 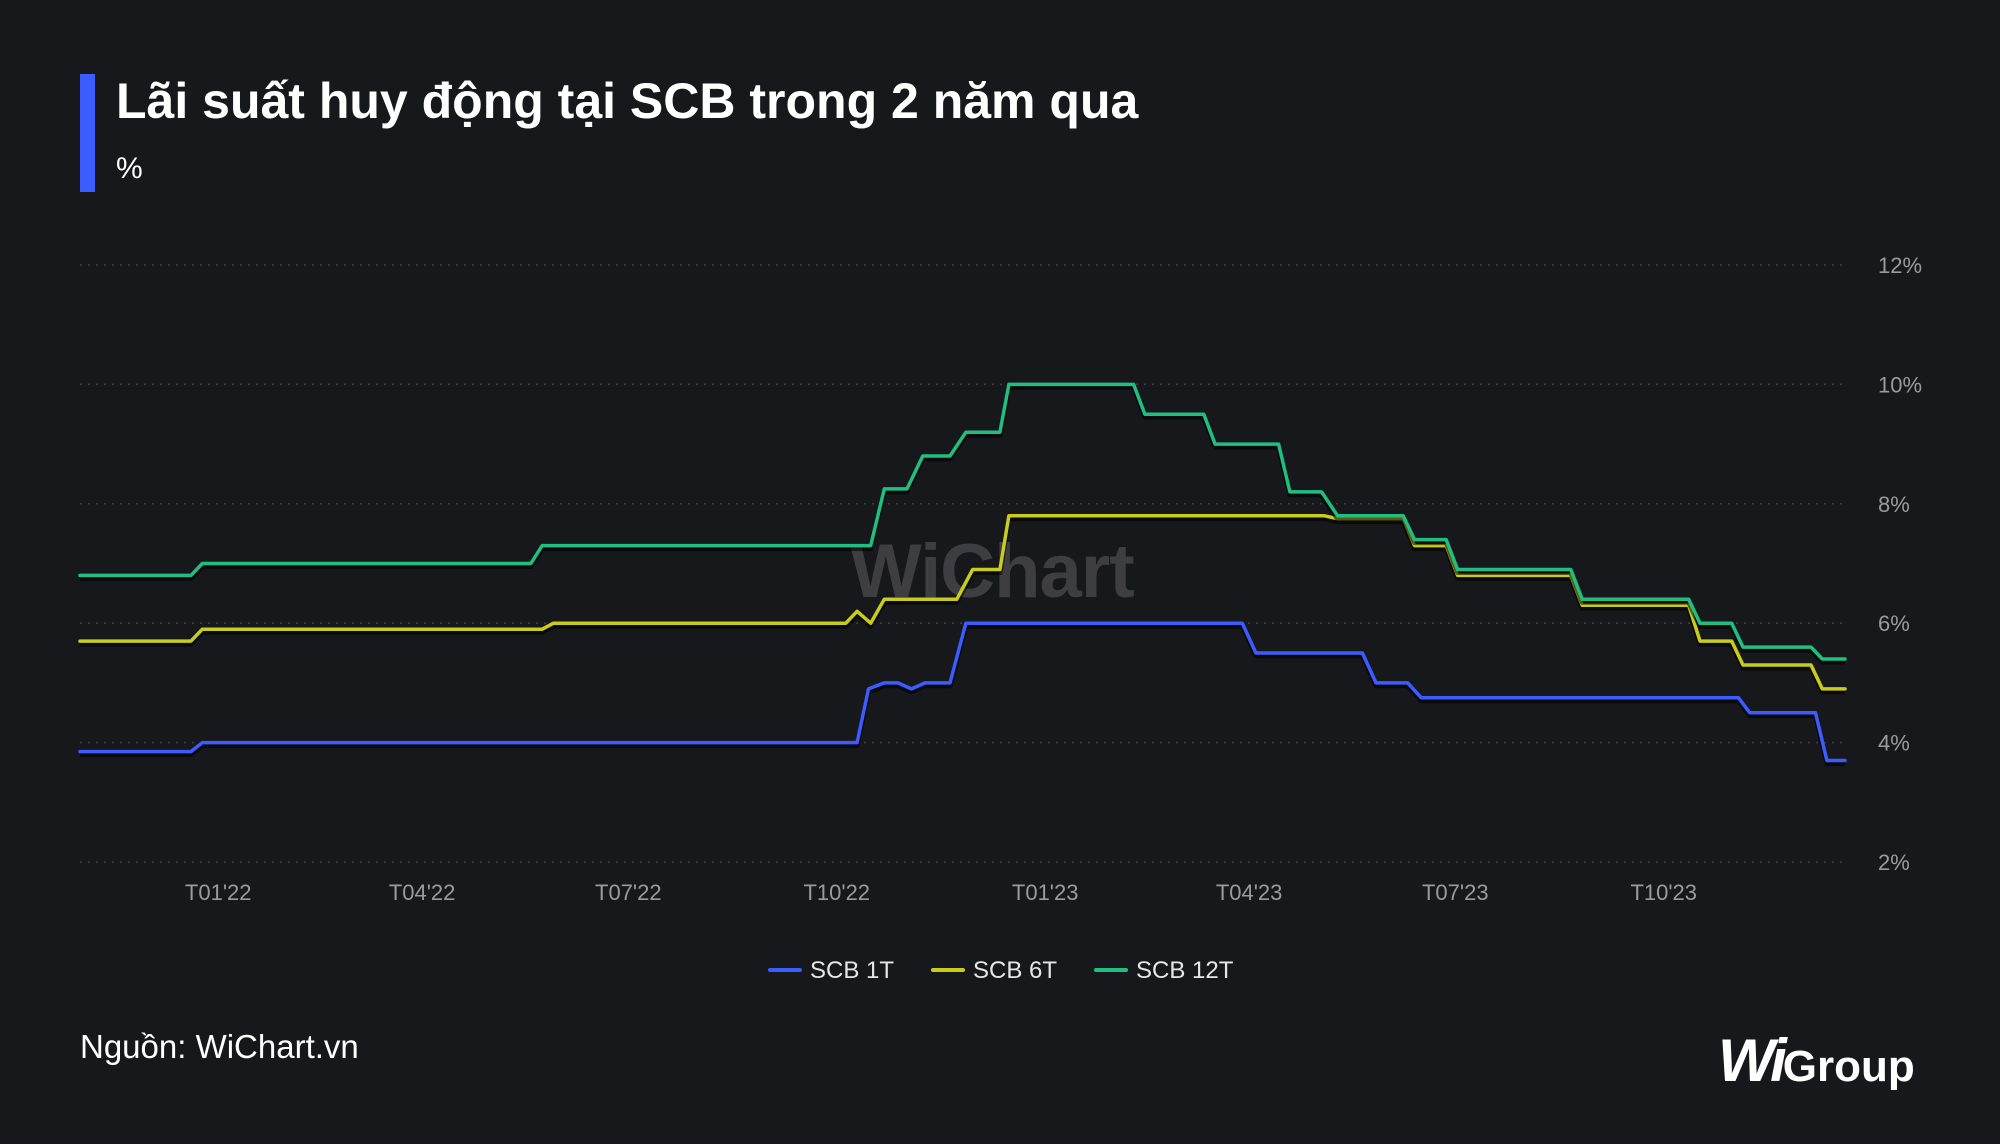 I want to click on legend-label: SCB 6T, so click(x=1015, y=970).